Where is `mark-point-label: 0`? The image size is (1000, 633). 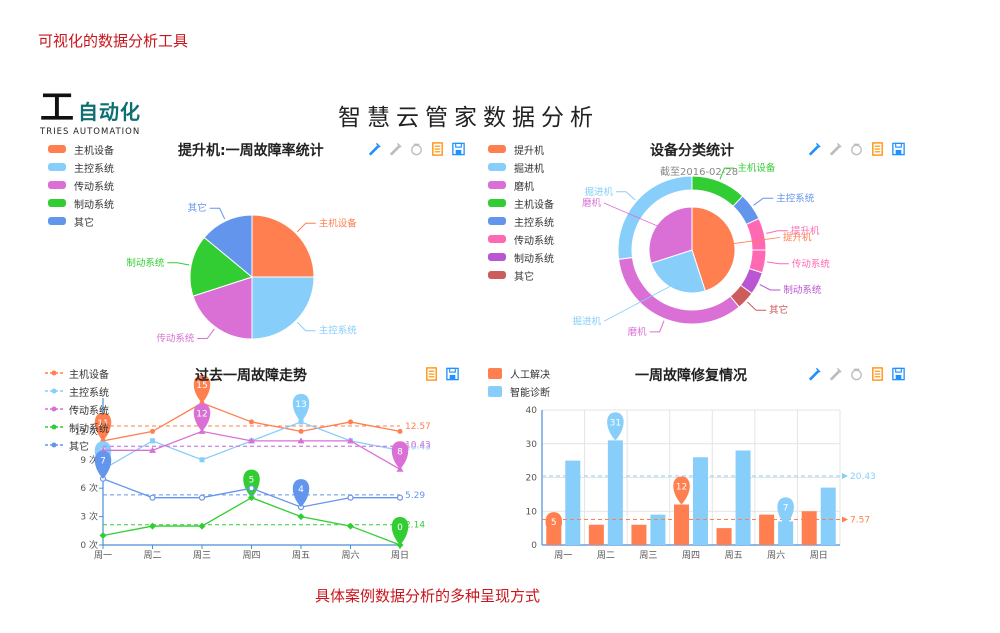
mark-point-label: 0 is located at coordinates (400, 528).